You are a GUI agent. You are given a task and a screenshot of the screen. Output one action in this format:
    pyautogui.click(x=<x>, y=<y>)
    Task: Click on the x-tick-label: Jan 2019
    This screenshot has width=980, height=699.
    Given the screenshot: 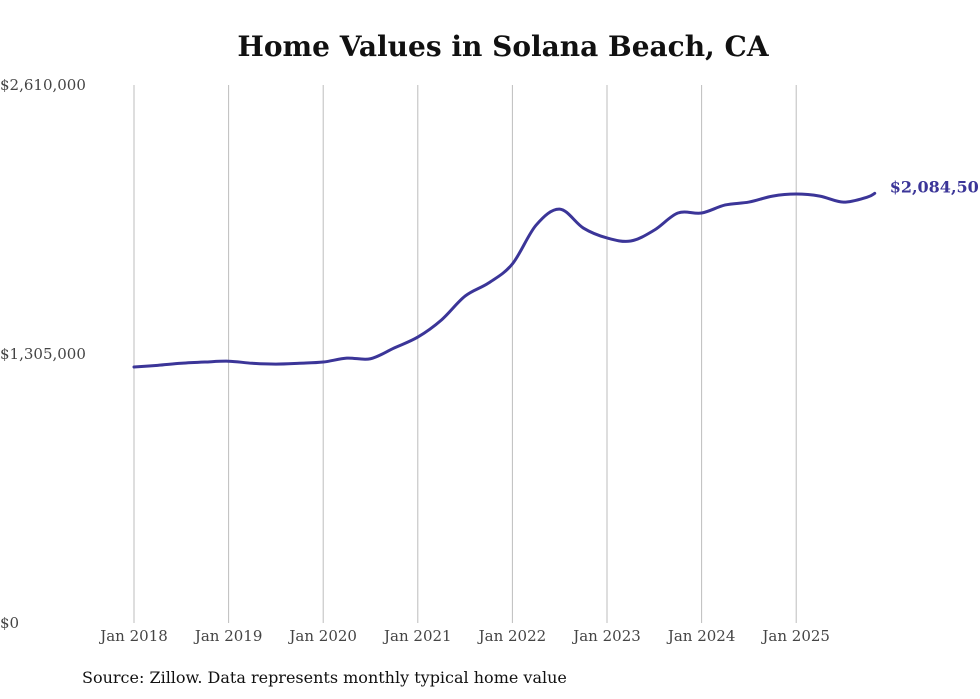 What is the action you would take?
    pyautogui.click(x=228, y=636)
    